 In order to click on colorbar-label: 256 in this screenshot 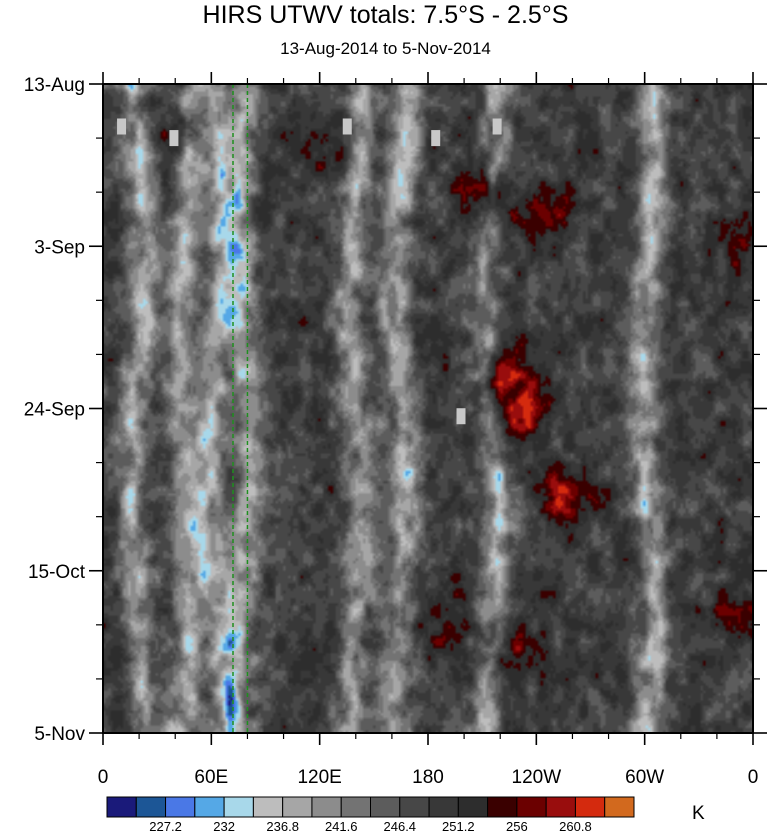, I will do `click(517, 826)`.